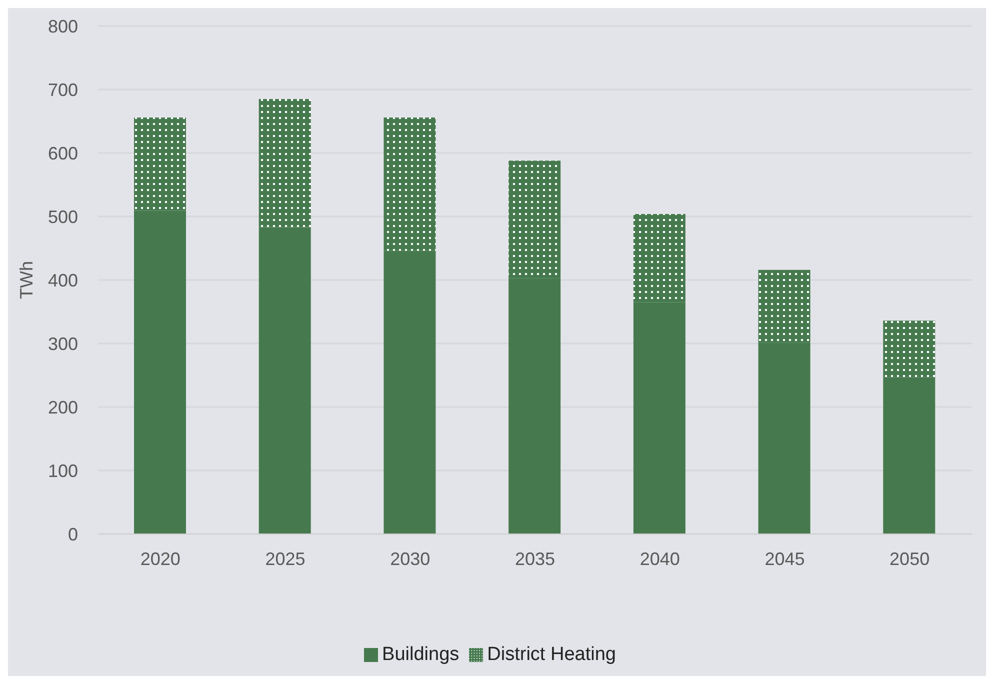  Describe the element at coordinates (910, 558) in the screenshot. I see `x-tick-label: 2050` at that location.